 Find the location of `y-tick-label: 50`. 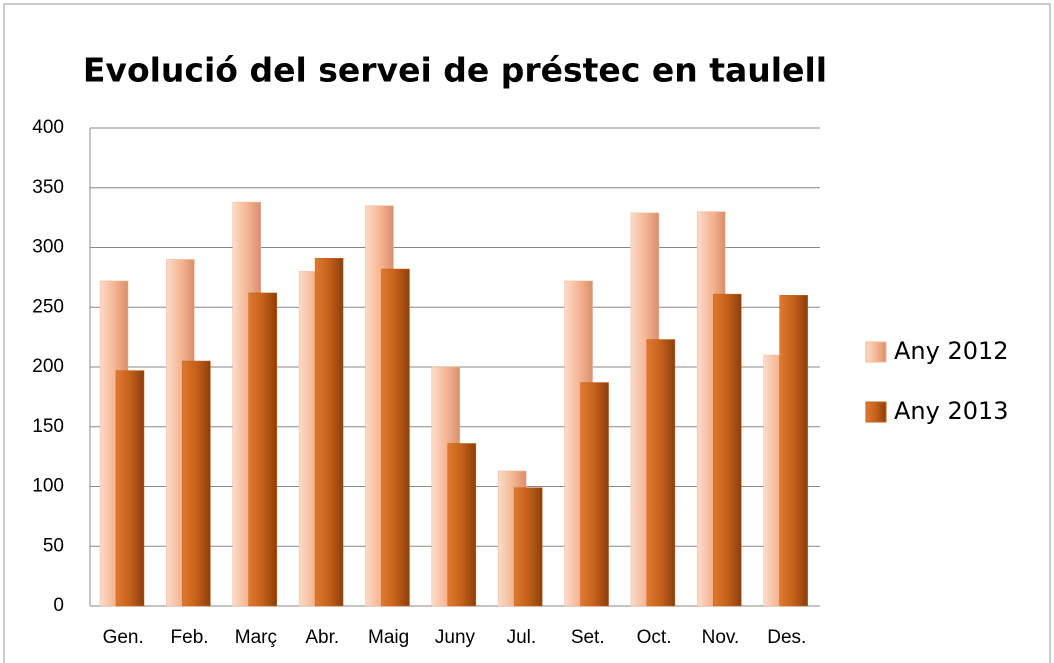

y-tick-label: 50 is located at coordinates (53, 545).